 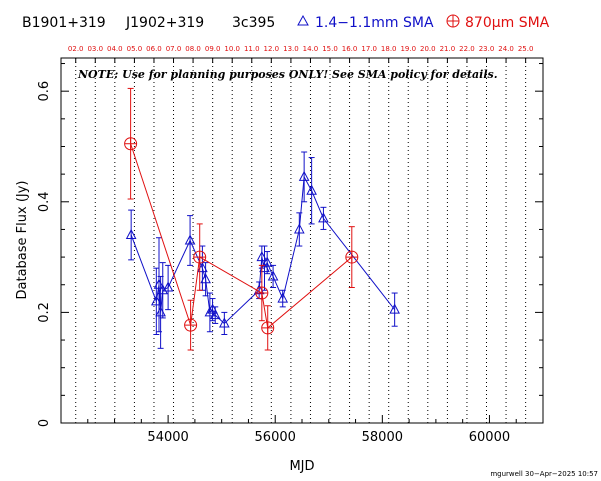 What do you see at coordinates (507, 23) in the screenshot?
I see `legend-red-label: 870μm SMA` at bounding box center [507, 23].